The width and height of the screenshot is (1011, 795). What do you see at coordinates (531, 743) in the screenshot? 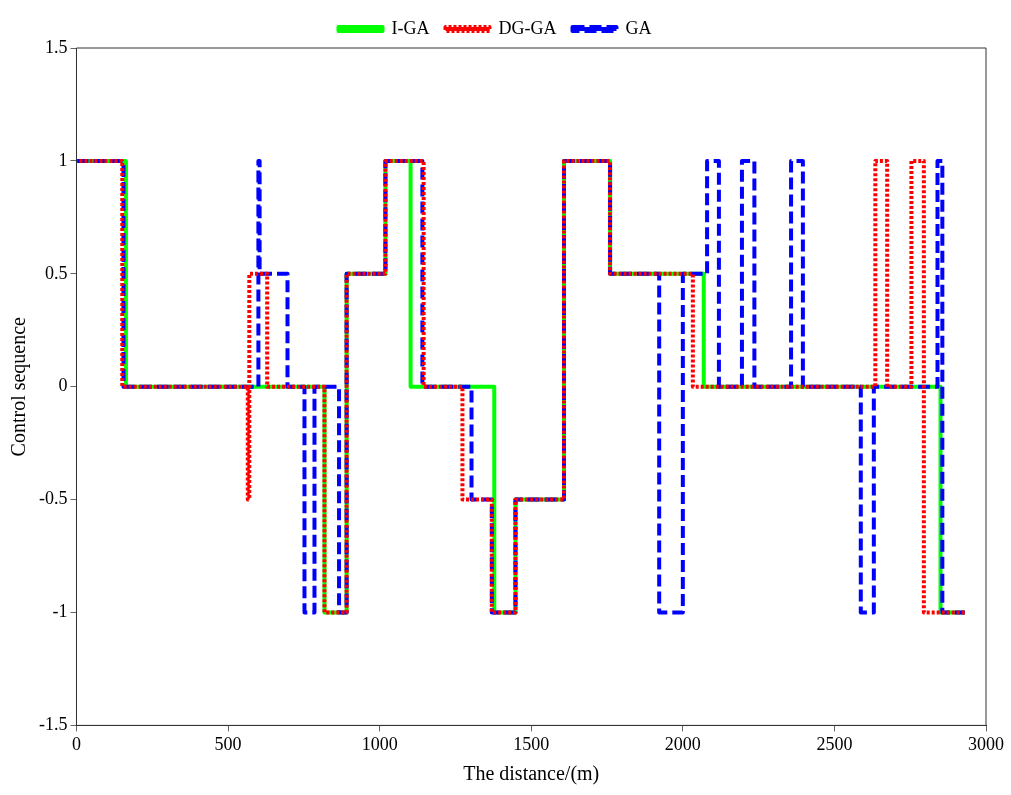
I see `x-tick-label: 1500` at bounding box center [531, 743].